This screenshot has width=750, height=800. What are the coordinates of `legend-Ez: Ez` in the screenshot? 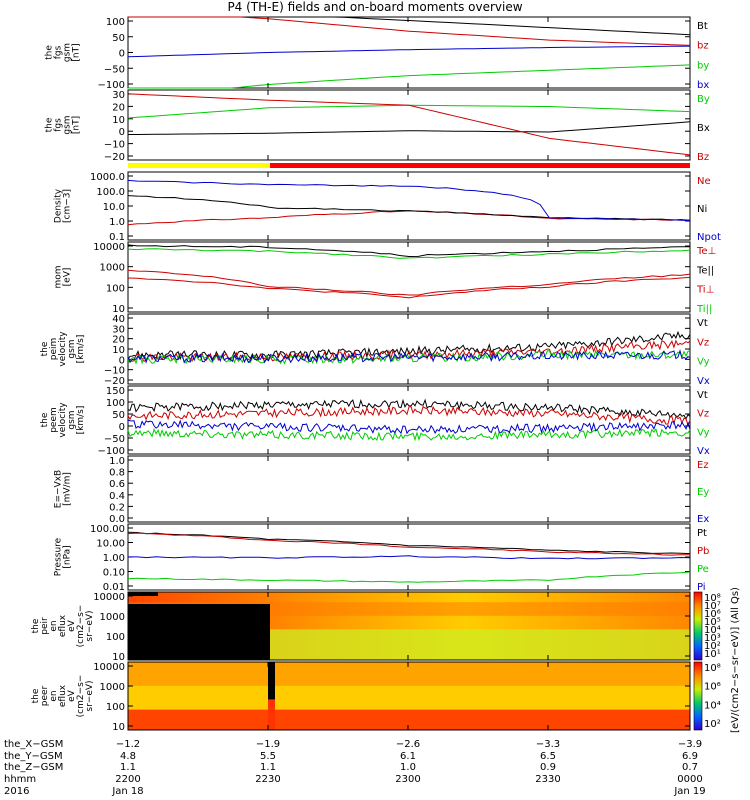 It's located at (703, 465).